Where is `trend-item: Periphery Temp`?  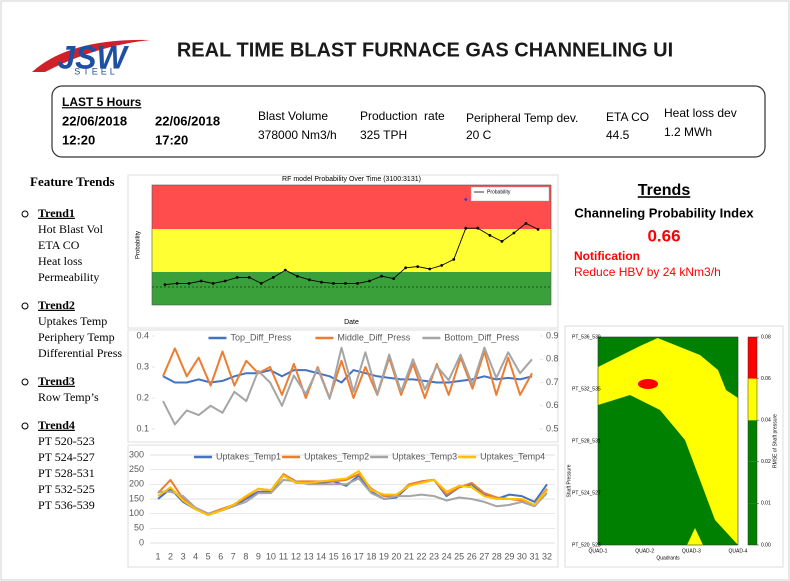
trend-item: Periphery Temp is located at coordinates (76, 337).